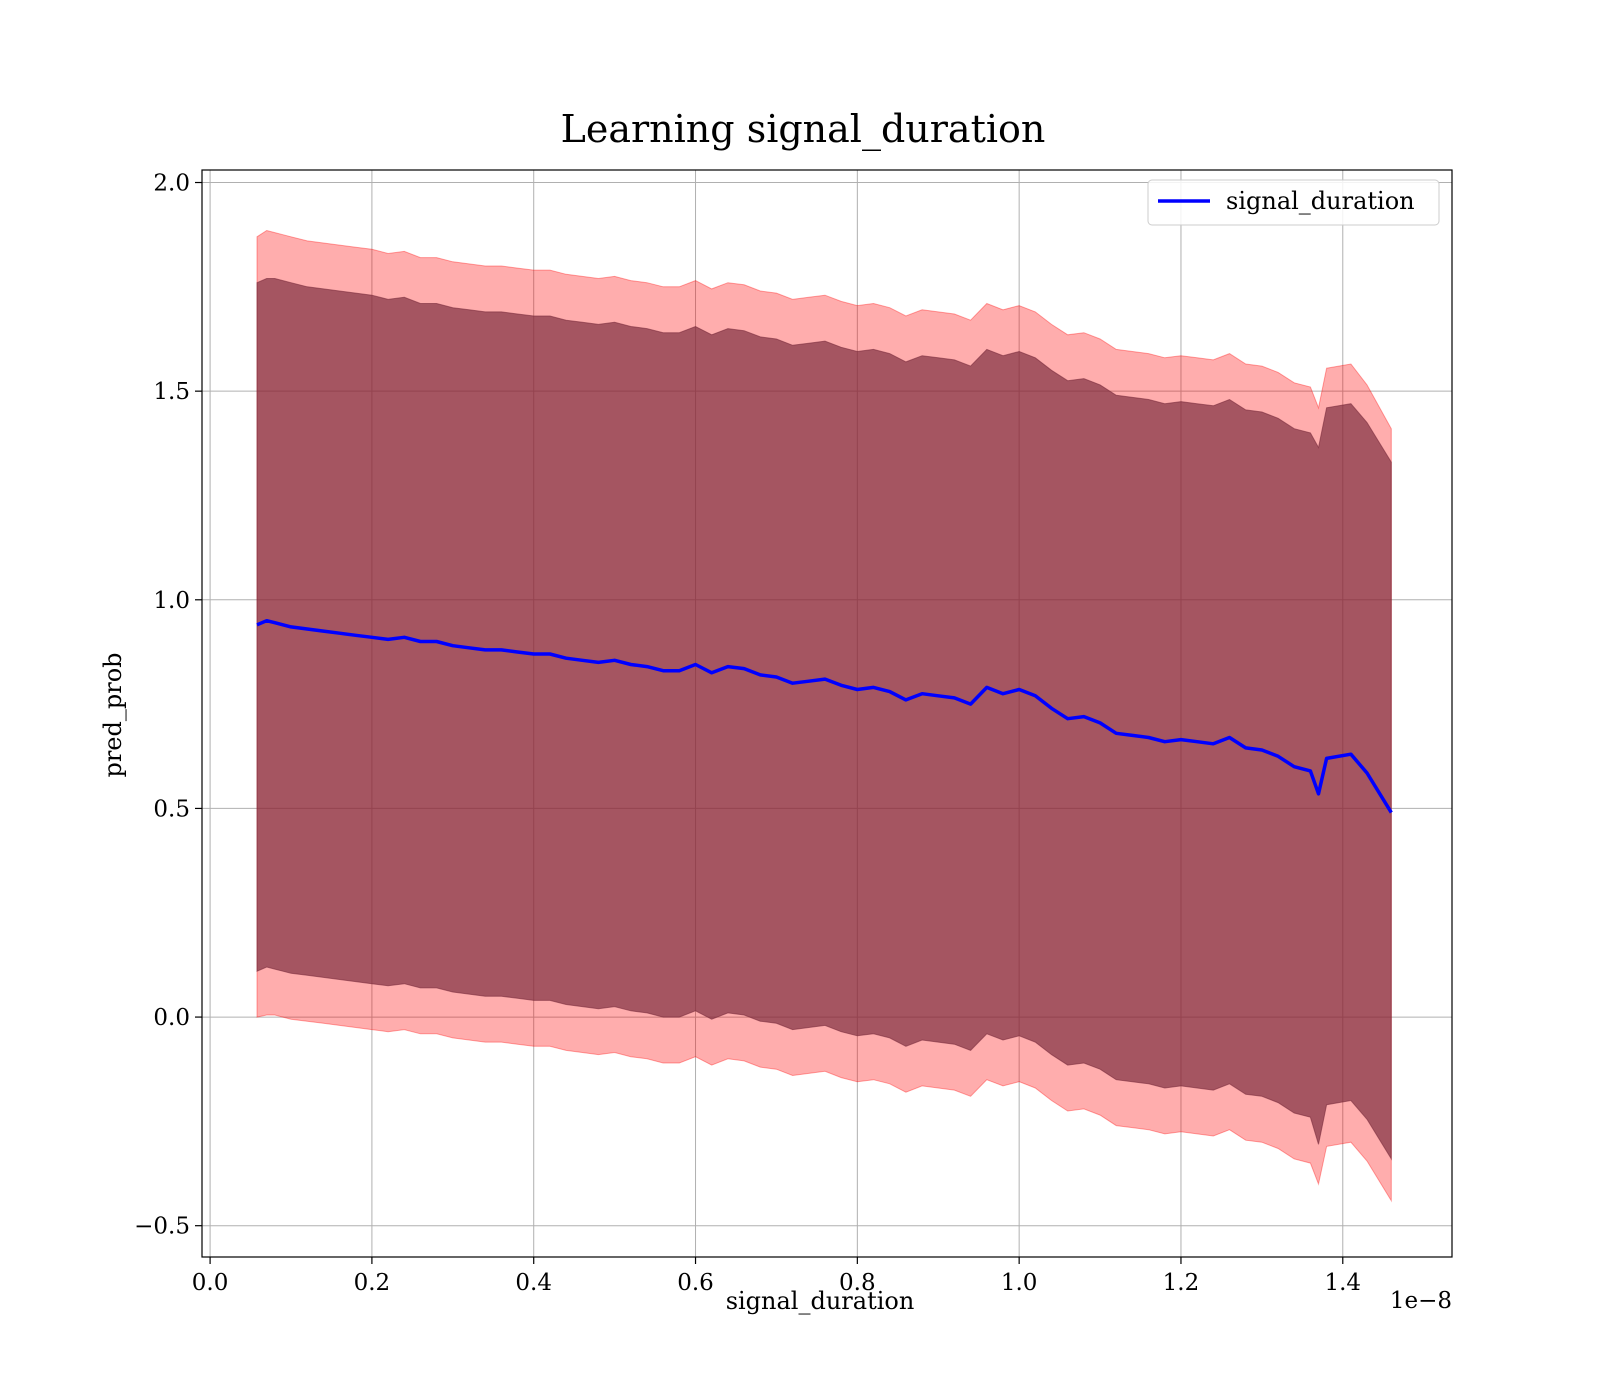  Describe the element at coordinates (1181, 1283) in the screenshot. I see `x-tick-label: 1.2` at that location.